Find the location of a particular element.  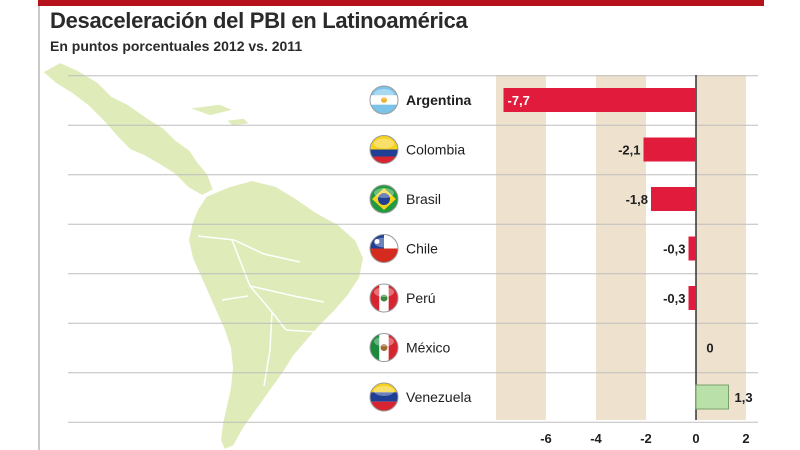

left-border is located at coordinates (39, 228).